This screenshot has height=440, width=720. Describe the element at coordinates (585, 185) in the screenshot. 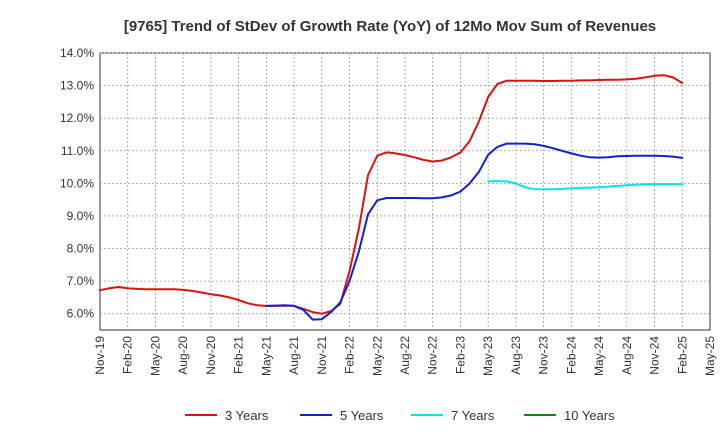

I see `series-line-7-years` at that location.